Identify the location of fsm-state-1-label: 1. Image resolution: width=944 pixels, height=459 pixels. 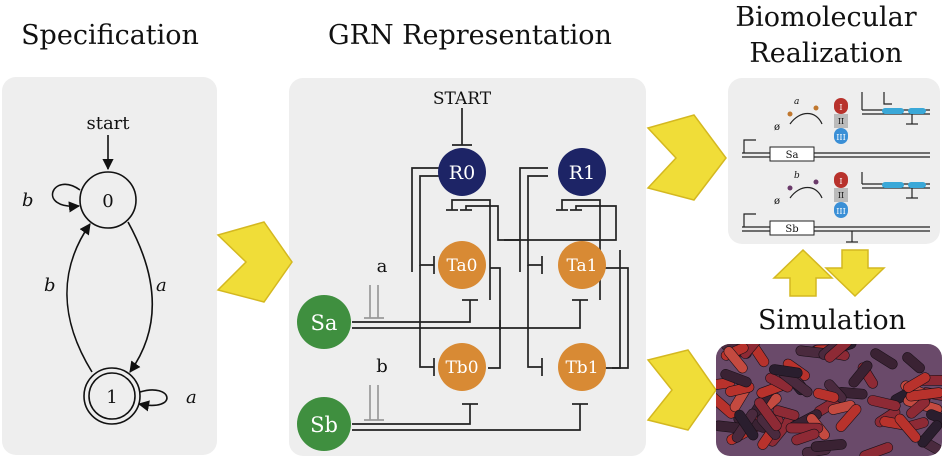
(111, 397).